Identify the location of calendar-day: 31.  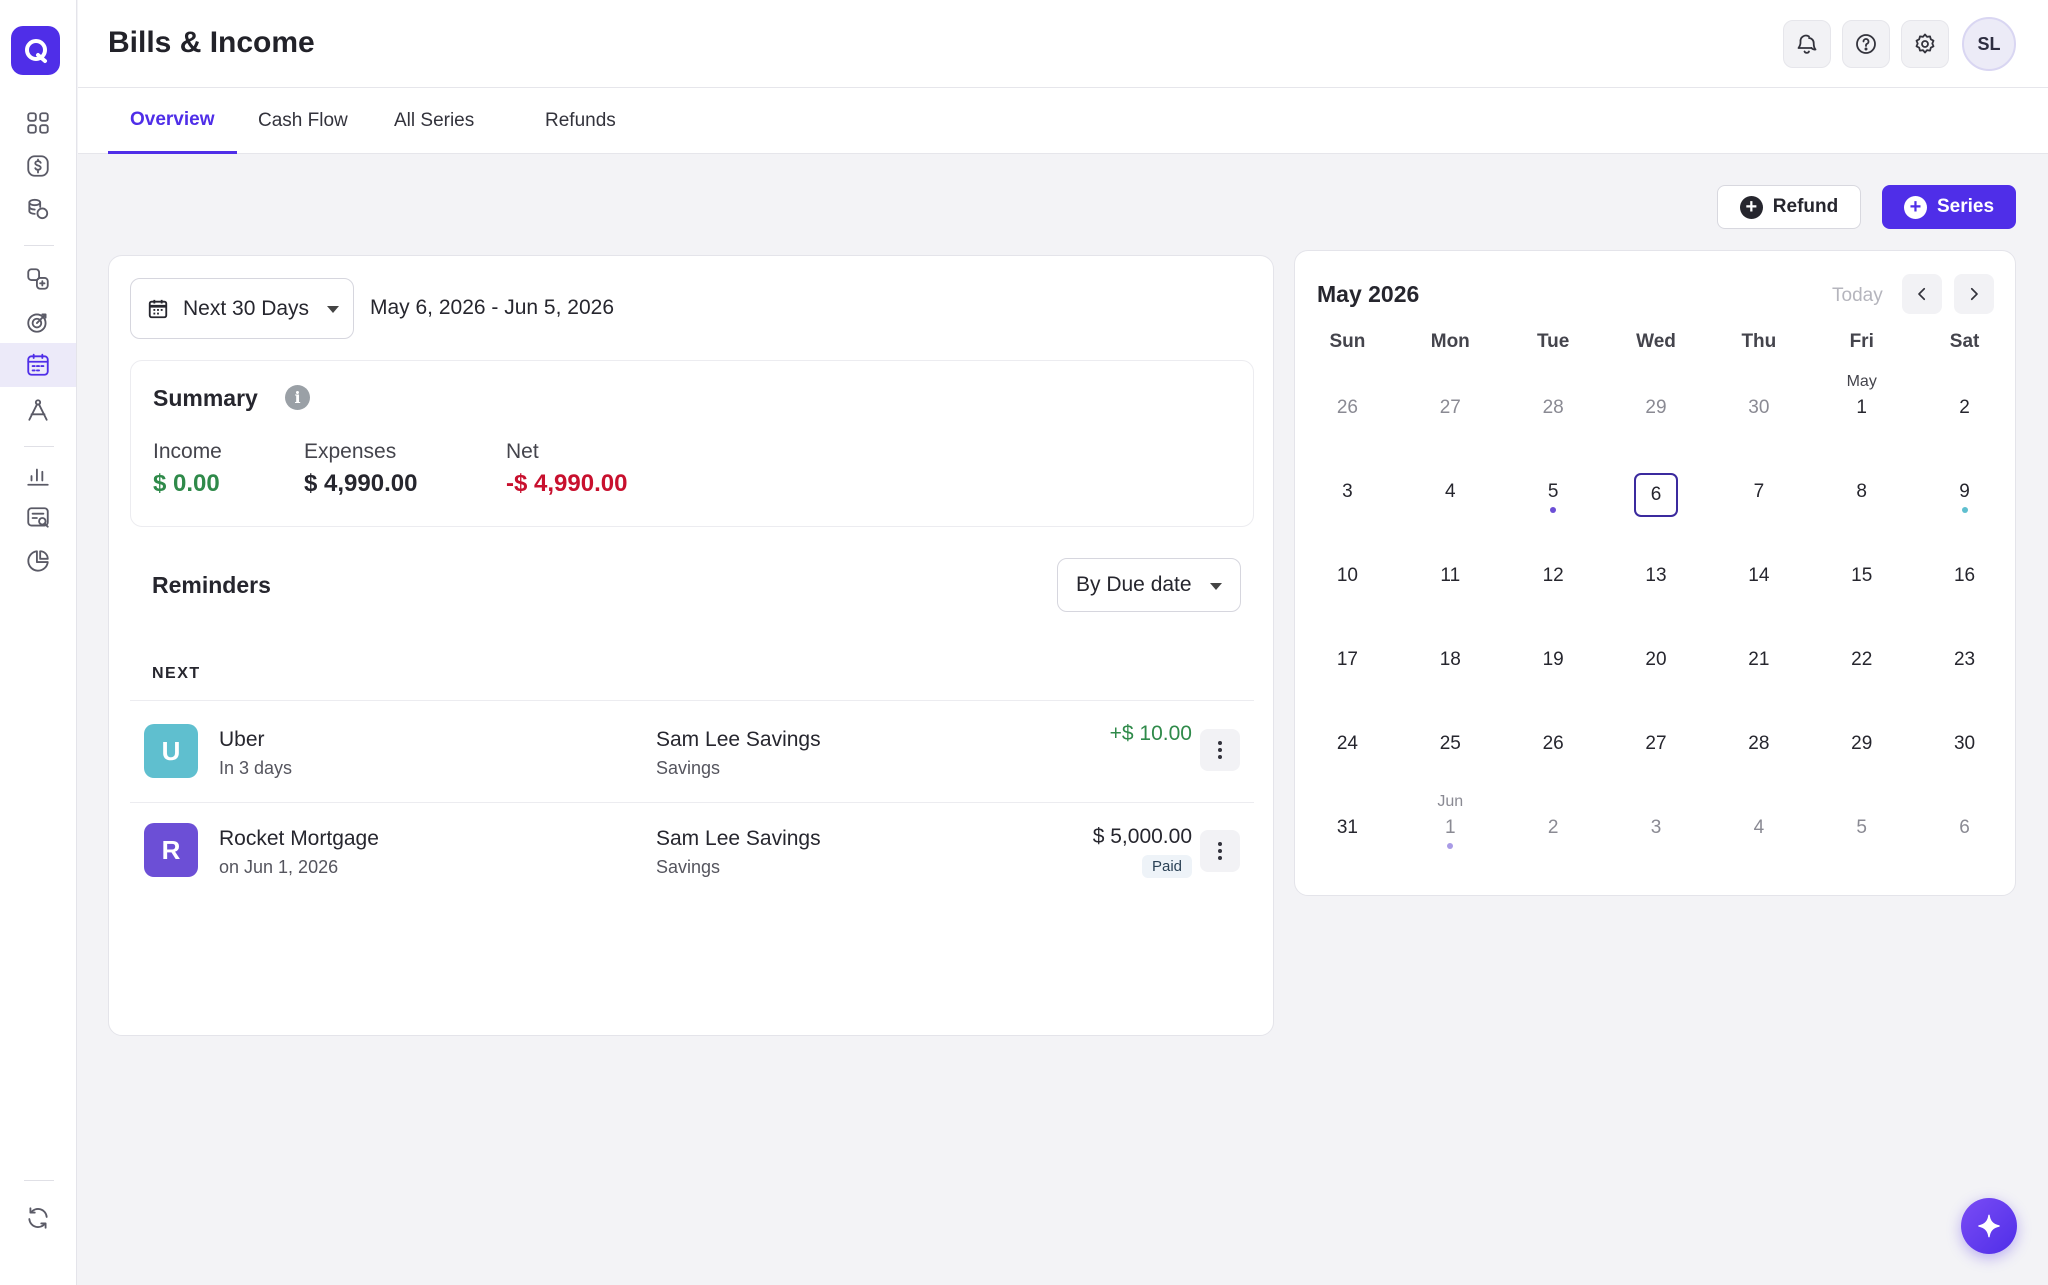
(1347, 829).